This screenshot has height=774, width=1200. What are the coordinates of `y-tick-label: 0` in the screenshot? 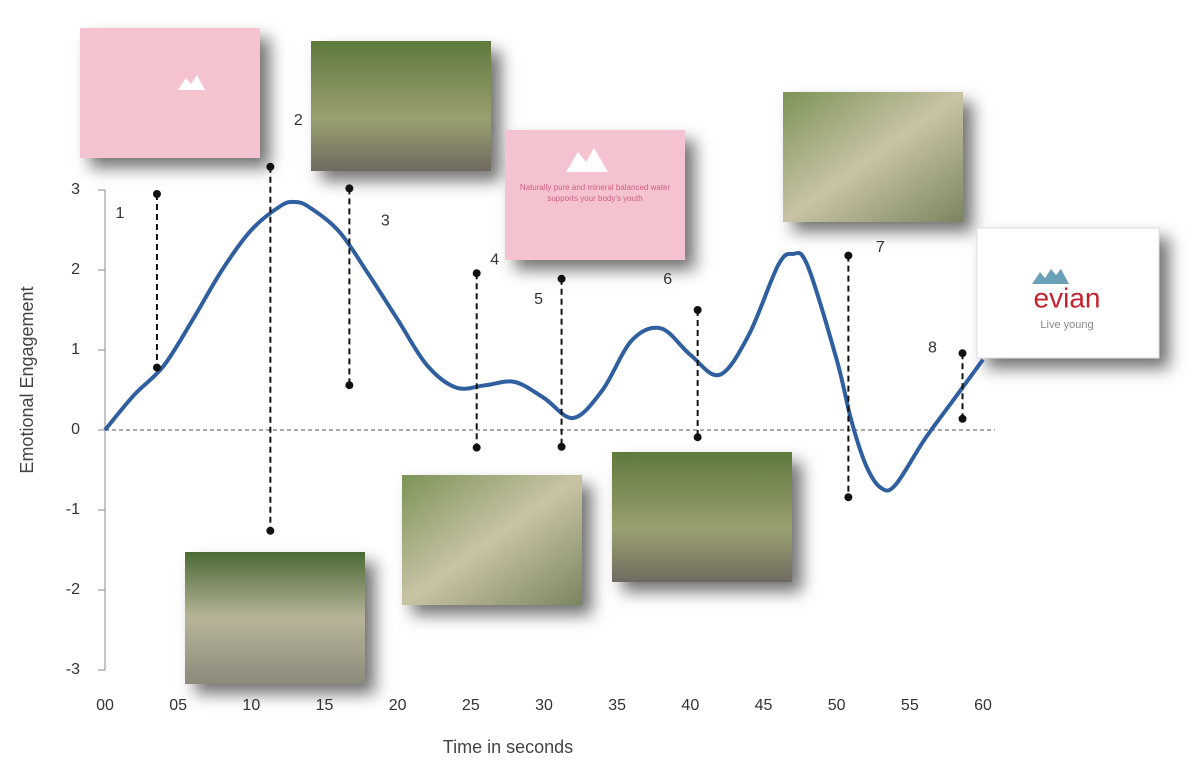 It's located at (75, 429).